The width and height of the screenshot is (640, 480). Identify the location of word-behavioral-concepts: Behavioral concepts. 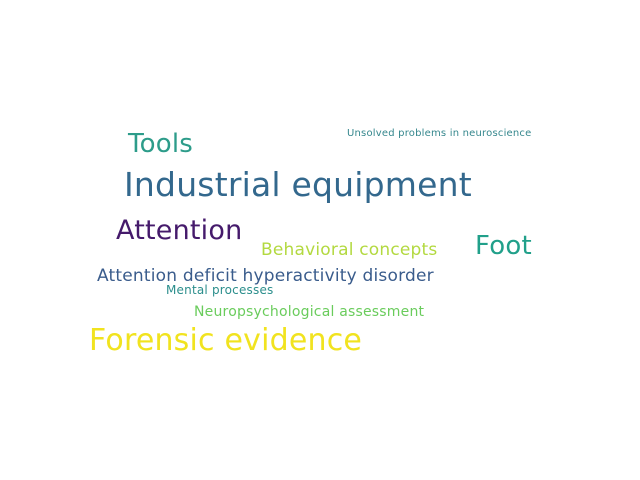
(349, 250).